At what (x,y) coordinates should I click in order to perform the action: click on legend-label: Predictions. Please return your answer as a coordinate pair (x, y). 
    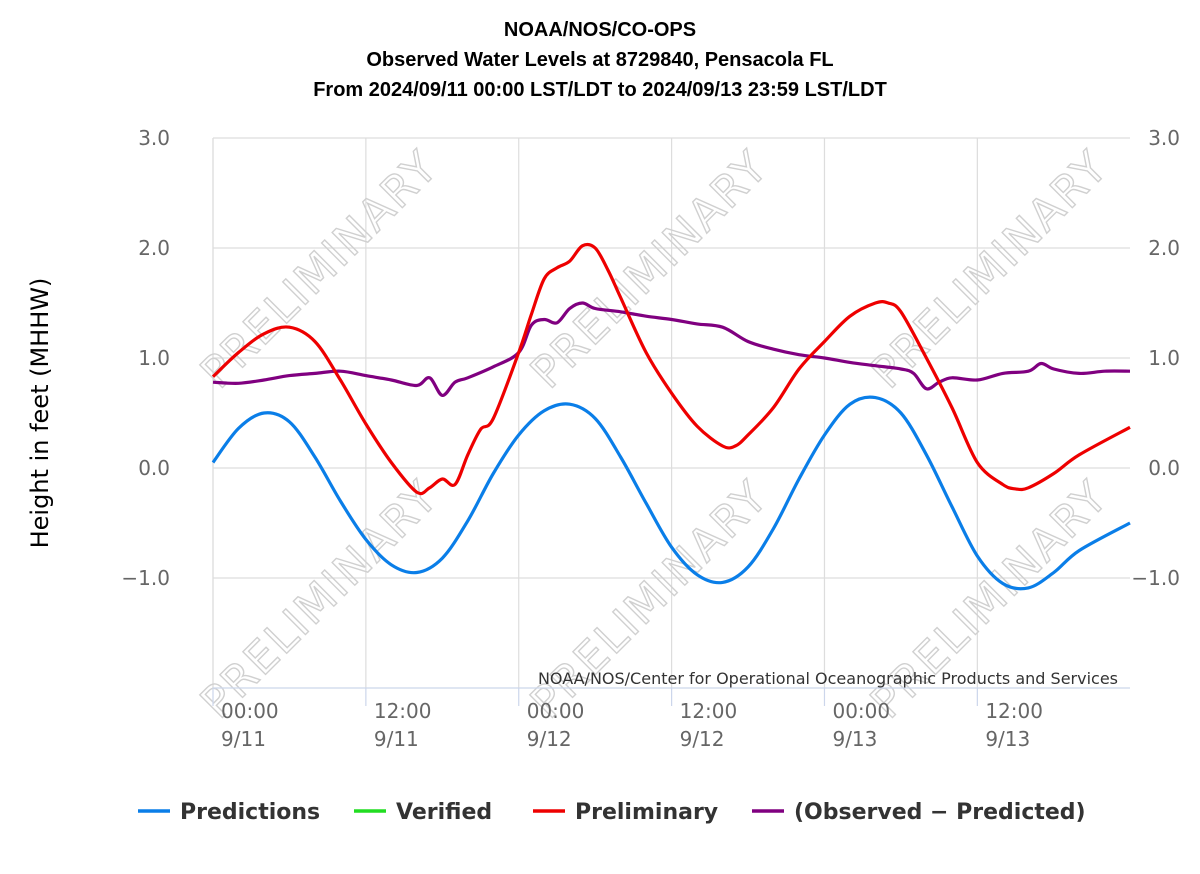
    Looking at the image, I should click on (250, 812).